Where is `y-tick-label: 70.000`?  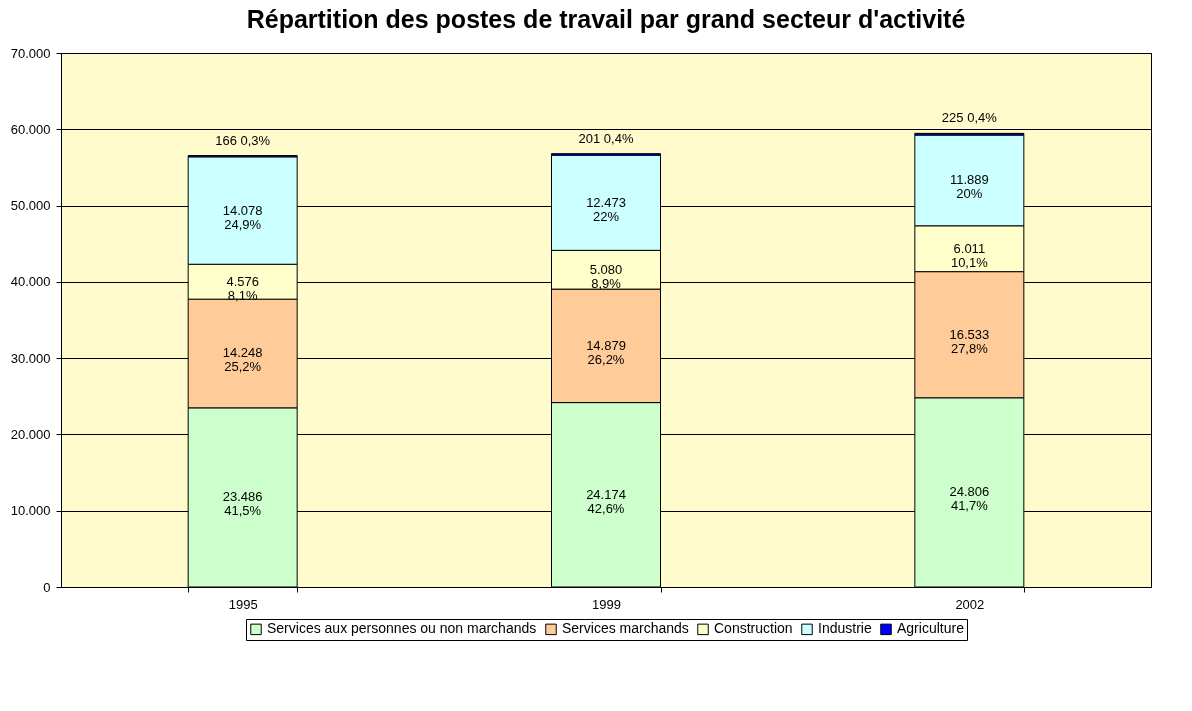
y-tick-label: 70.000 is located at coordinates (30, 53).